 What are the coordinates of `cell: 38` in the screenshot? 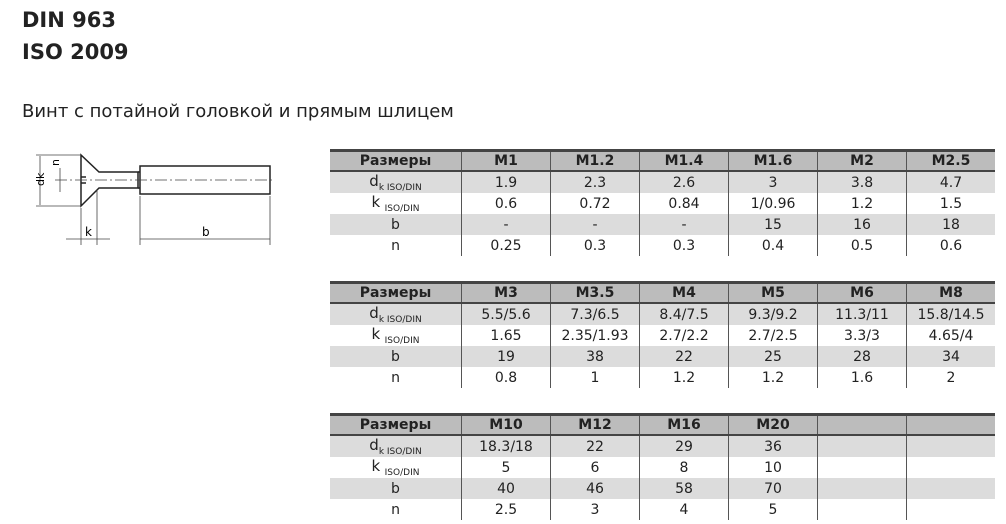 It's located at (595, 356).